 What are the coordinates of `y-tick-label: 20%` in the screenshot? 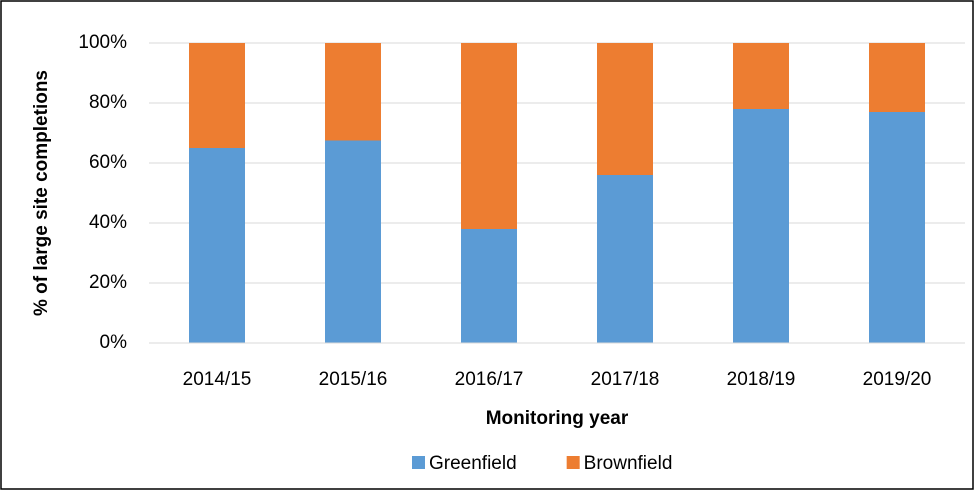 It's located at (108, 282).